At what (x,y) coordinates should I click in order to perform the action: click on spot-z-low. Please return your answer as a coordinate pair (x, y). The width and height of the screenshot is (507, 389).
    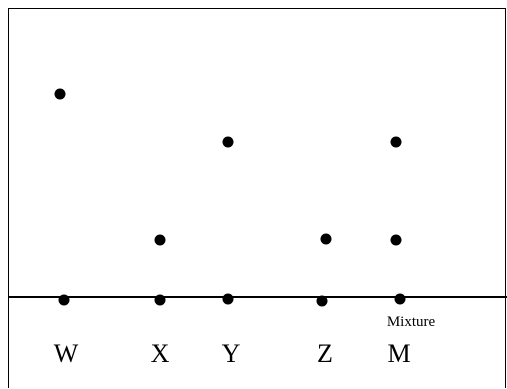
    Looking at the image, I should click on (326, 239).